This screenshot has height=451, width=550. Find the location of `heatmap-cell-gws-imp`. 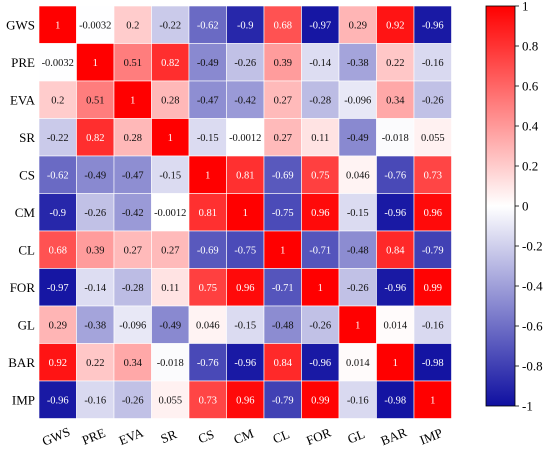

heatmap-cell-gws-imp is located at coordinates (432, 24).